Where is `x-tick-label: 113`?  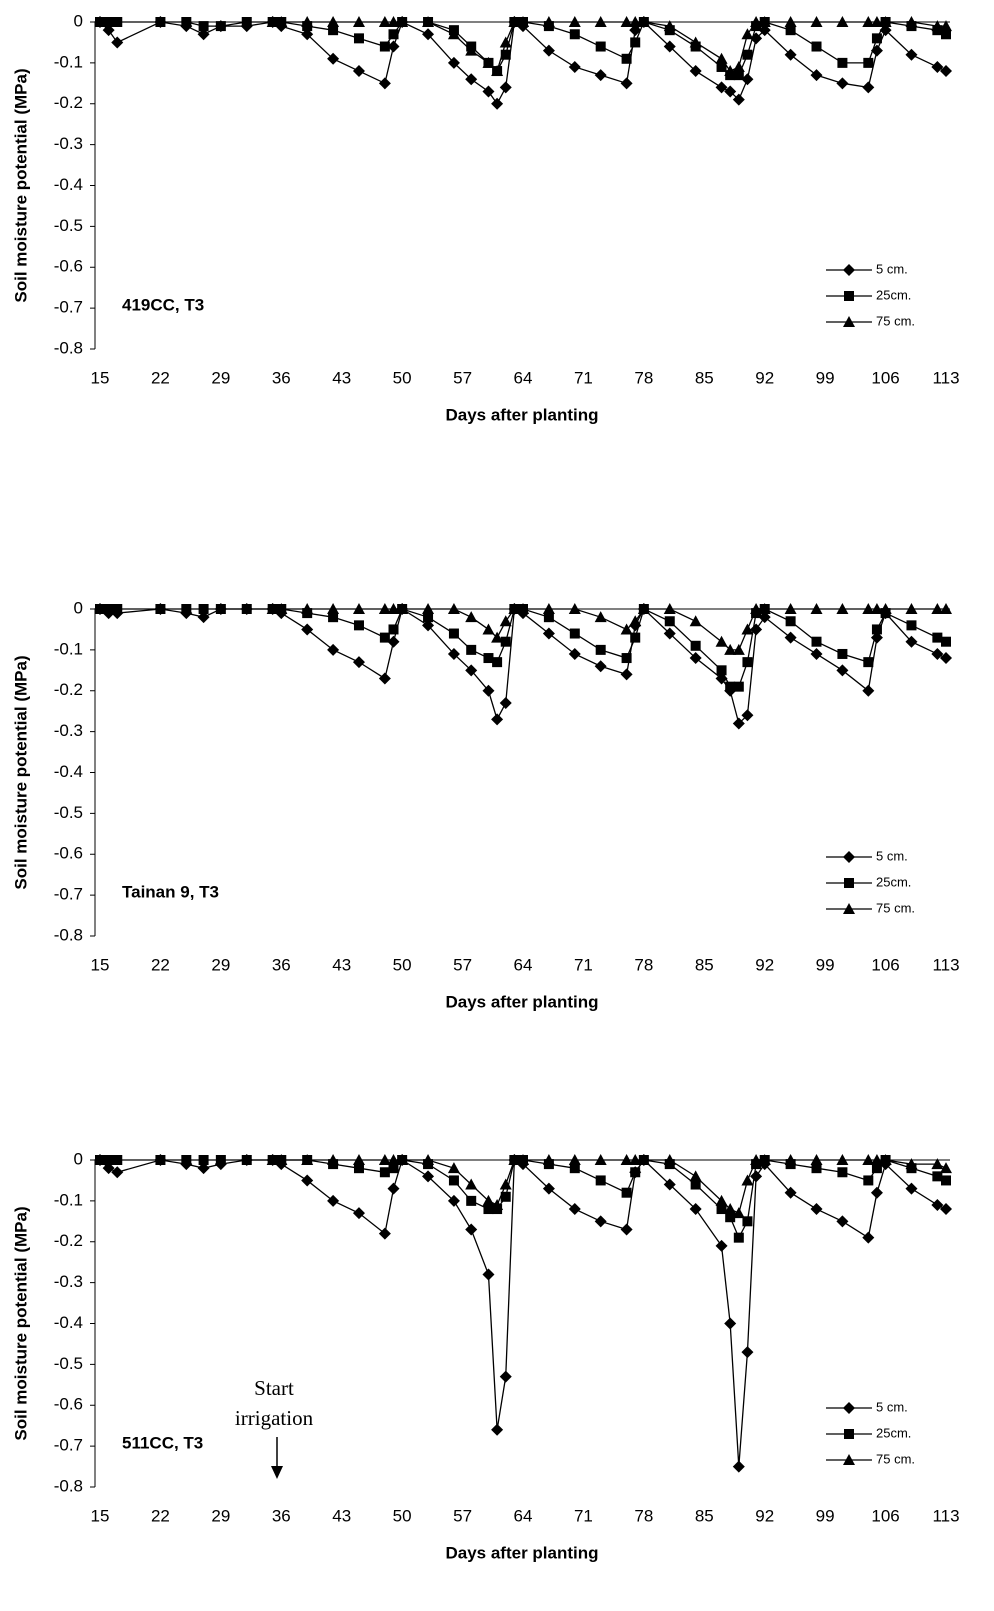 x-tick-label: 113 is located at coordinates (945, 377).